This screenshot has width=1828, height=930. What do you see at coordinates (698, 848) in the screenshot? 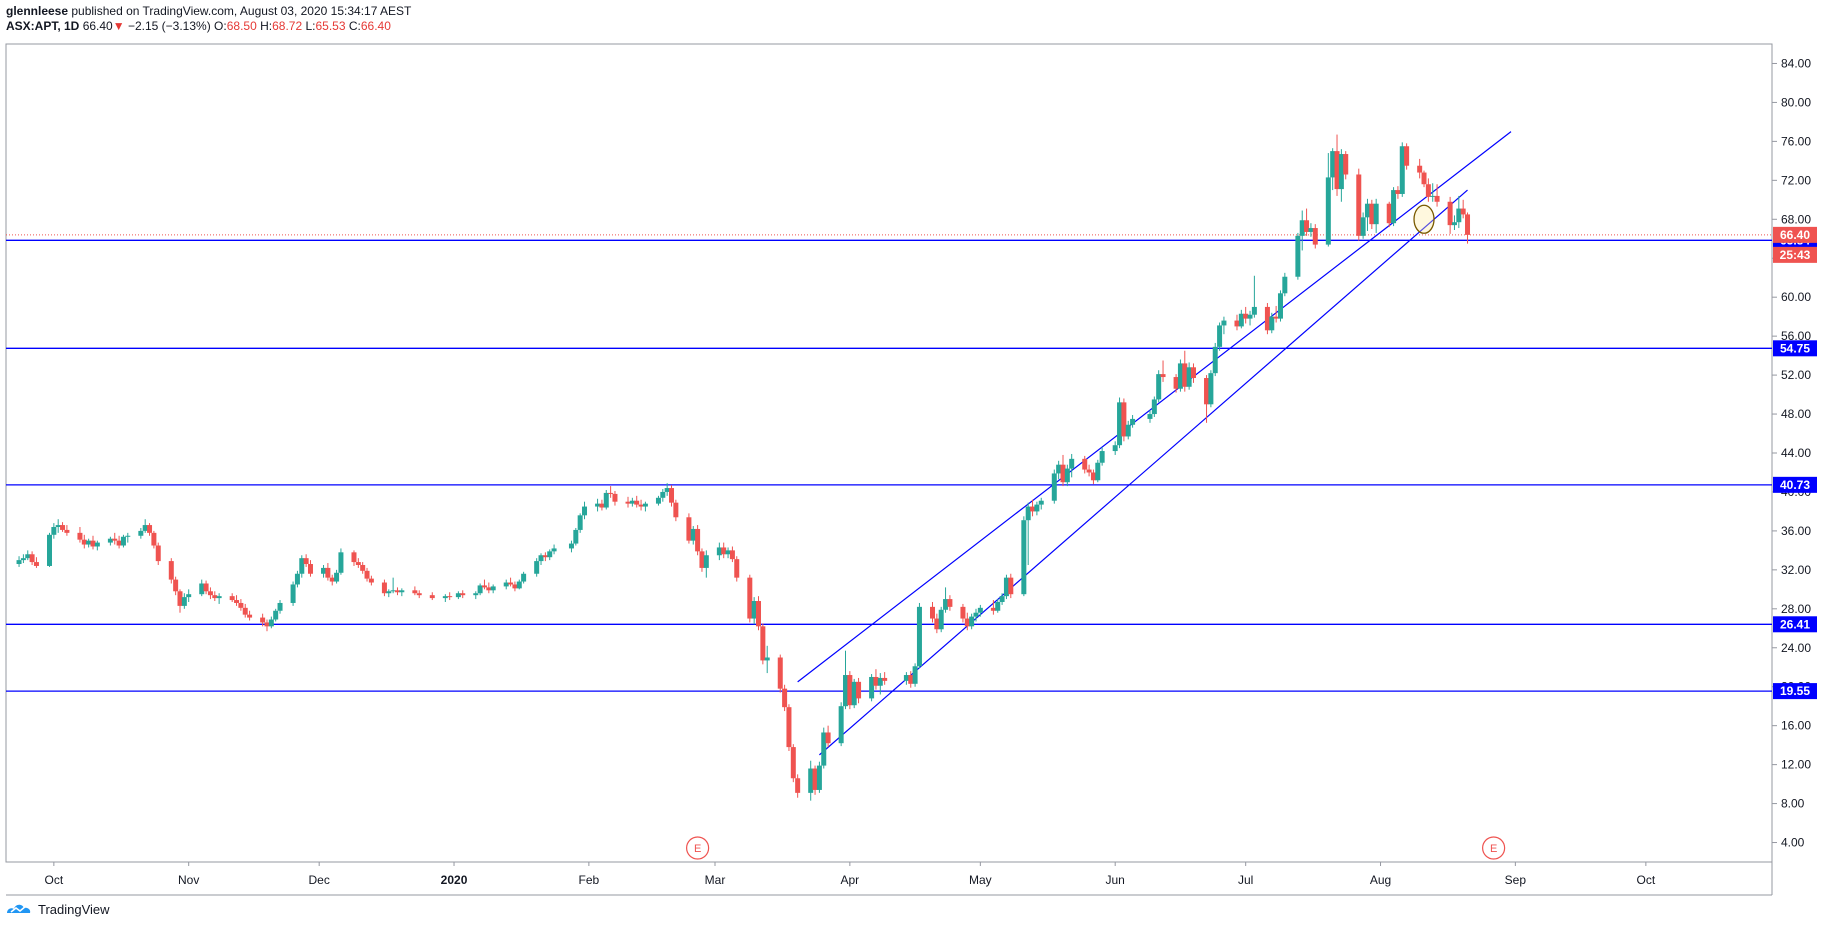
I see `earnings-event-marker` at bounding box center [698, 848].